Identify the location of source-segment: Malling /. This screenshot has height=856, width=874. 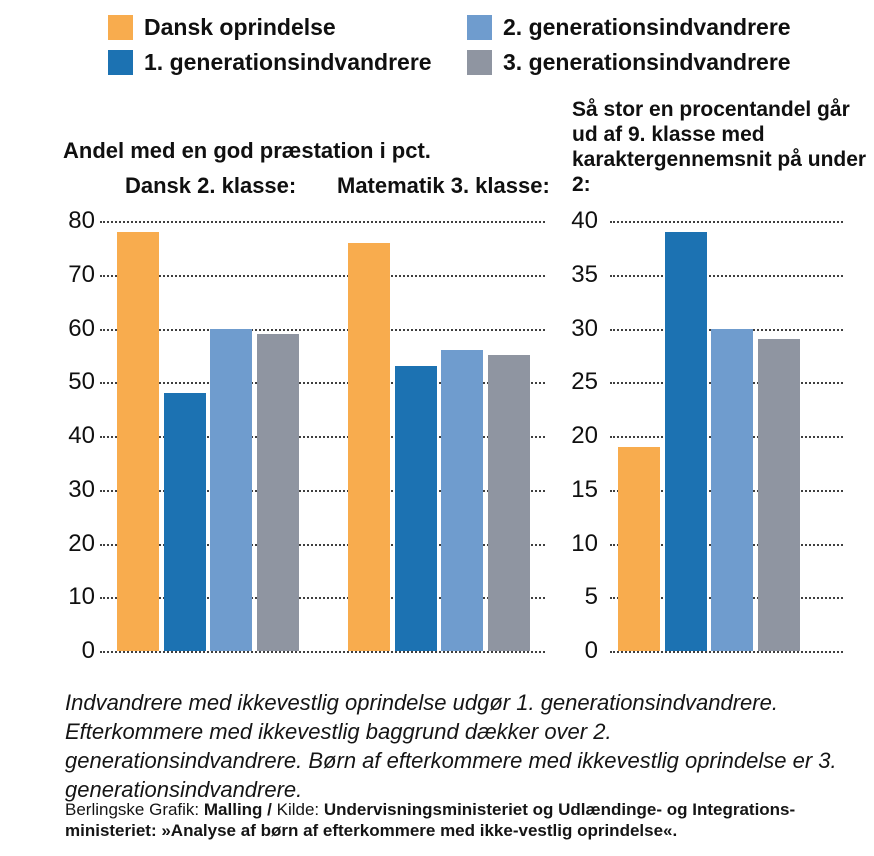
(240, 809).